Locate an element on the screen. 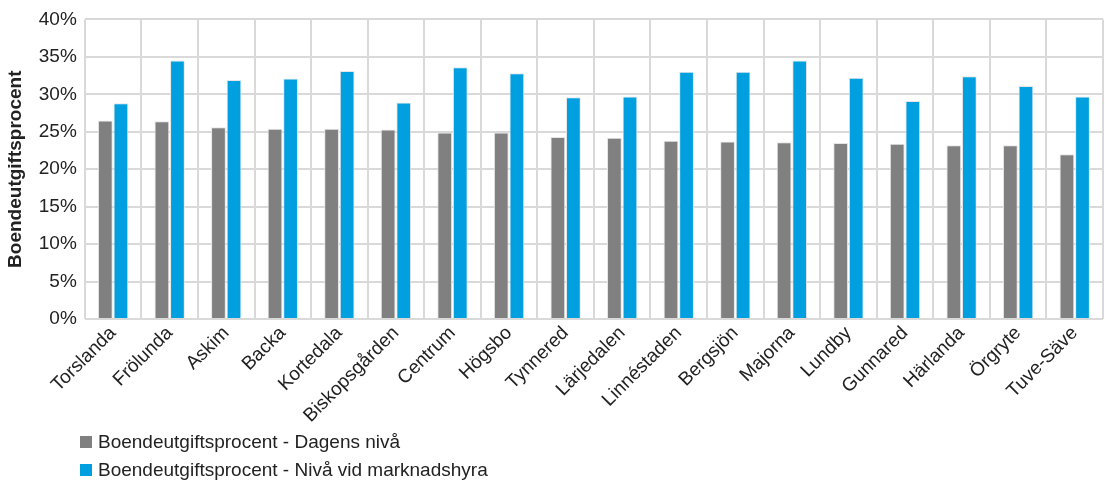  legend-label: Boendeutgiftsprocent - Dagens nivå is located at coordinates (249, 442).